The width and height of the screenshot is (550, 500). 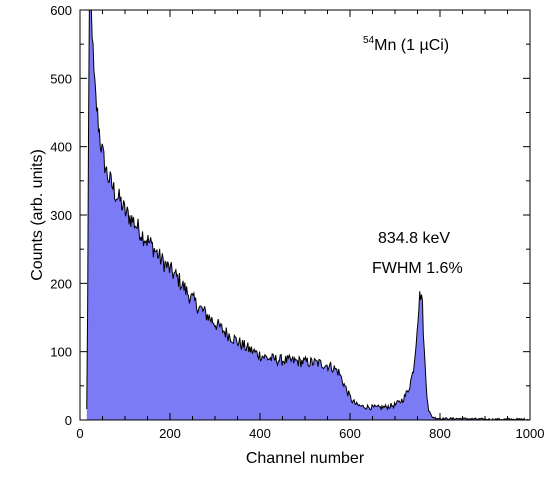 What do you see at coordinates (414, 238) in the screenshot?
I see `peak-energy-label: 834.8 keV` at bounding box center [414, 238].